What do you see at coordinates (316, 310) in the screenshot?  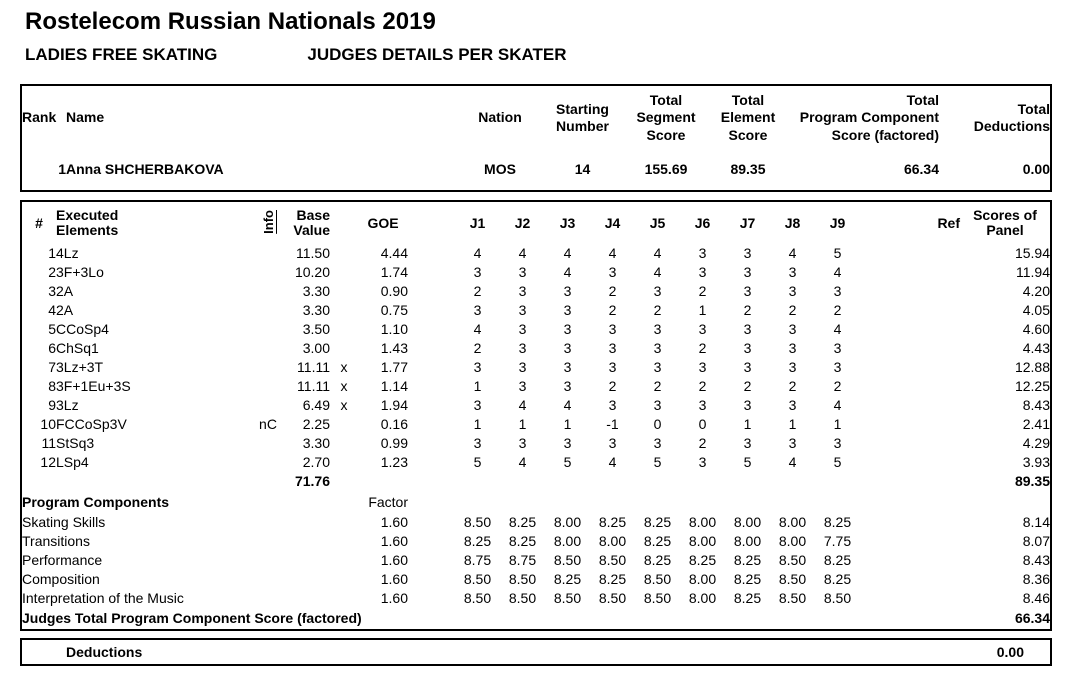 I see `element-base-value: 3.30` at bounding box center [316, 310].